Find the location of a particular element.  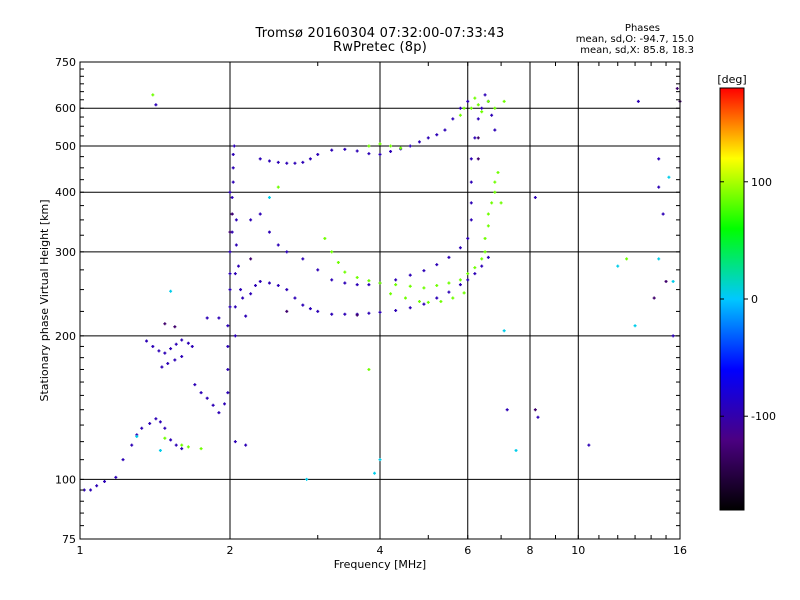

colorbar-tick-label: 100 is located at coordinates (761, 182).